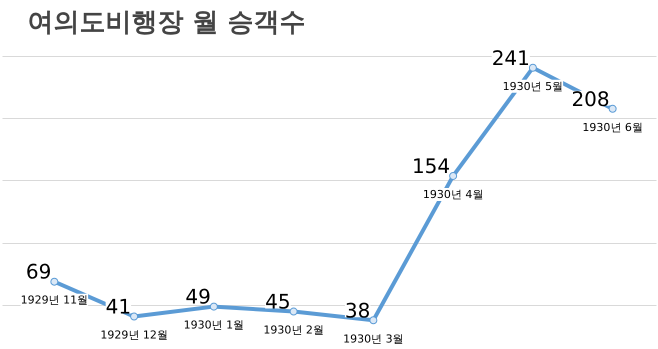 The height and width of the screenshot is (349, 658). What do you see at coordinates (54, 300) in the screenshot?
I see `x-tick-label: 1929년 11월` at bounding box center [54, 300].